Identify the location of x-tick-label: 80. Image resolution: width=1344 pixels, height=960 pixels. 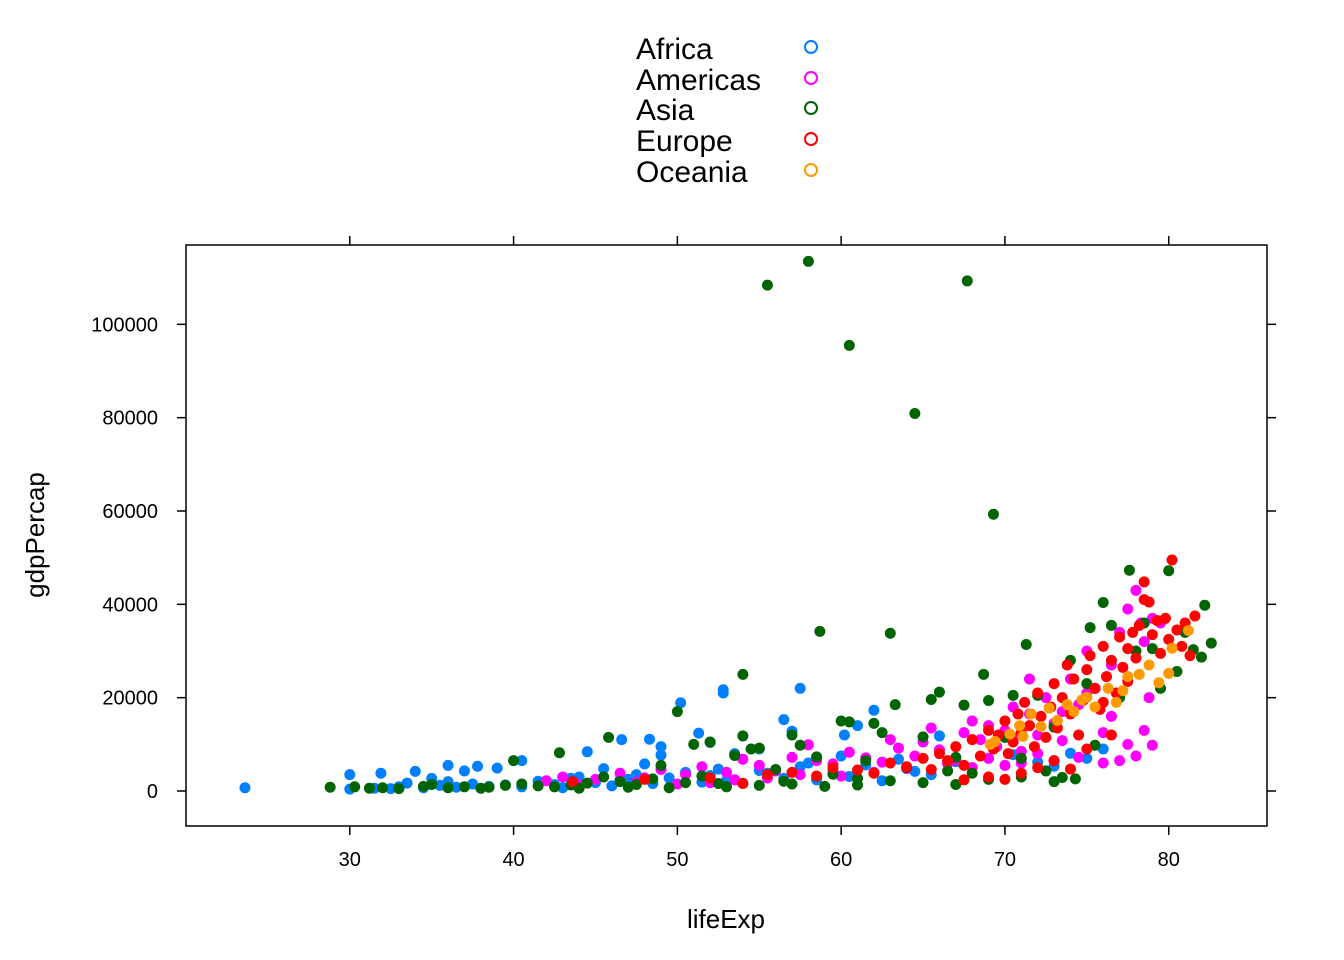
(1169, 860).